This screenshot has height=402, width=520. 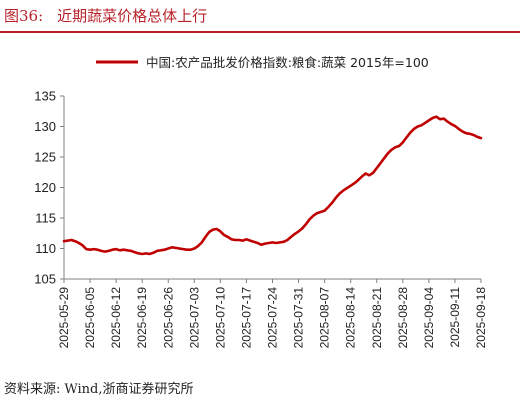 I want to click on x-tick-label: 2025-06-05, so click(x=90, y=318).